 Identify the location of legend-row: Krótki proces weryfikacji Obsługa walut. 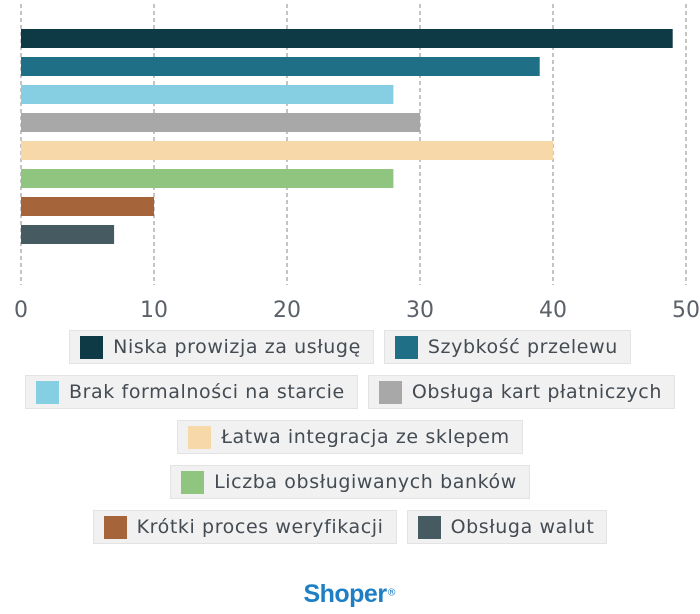
(350, 527).